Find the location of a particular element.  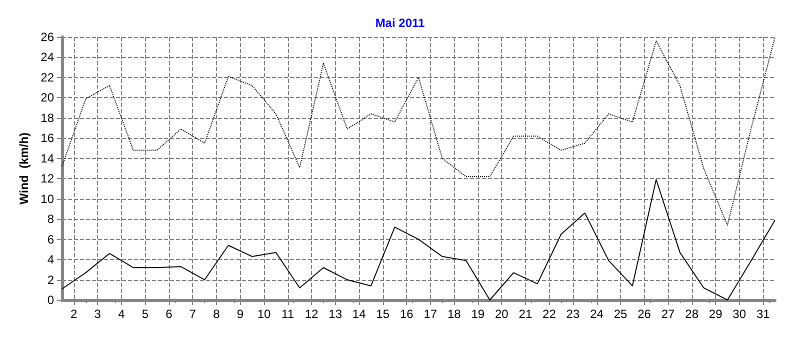

x-tick-label: 20 is located at coordinates (502, 314).